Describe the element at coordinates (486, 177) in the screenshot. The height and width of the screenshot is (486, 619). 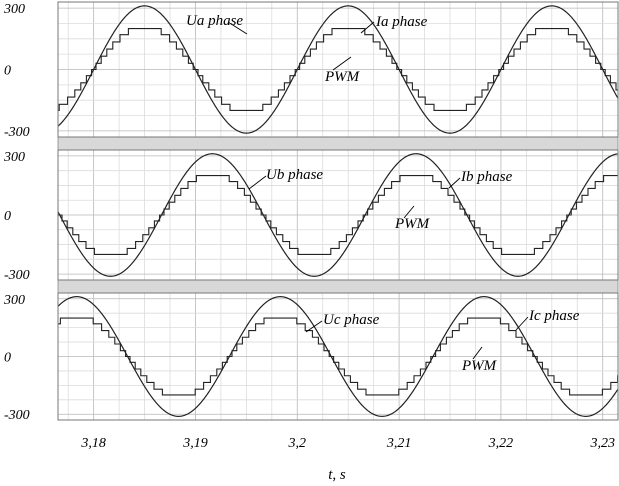
I see `current-series-label: Ib phase` at that location.